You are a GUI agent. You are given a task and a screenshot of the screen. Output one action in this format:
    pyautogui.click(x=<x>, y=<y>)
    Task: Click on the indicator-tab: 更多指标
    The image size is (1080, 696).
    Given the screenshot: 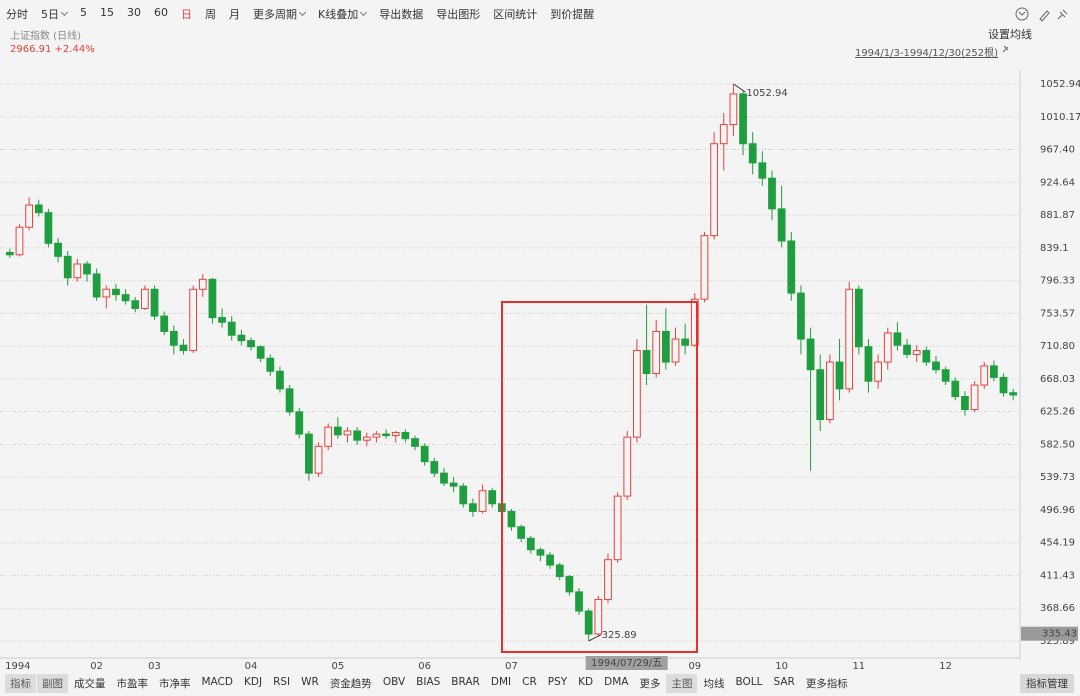 What is the action you would take?
    pyautogui.click(x=826, y=684)
    